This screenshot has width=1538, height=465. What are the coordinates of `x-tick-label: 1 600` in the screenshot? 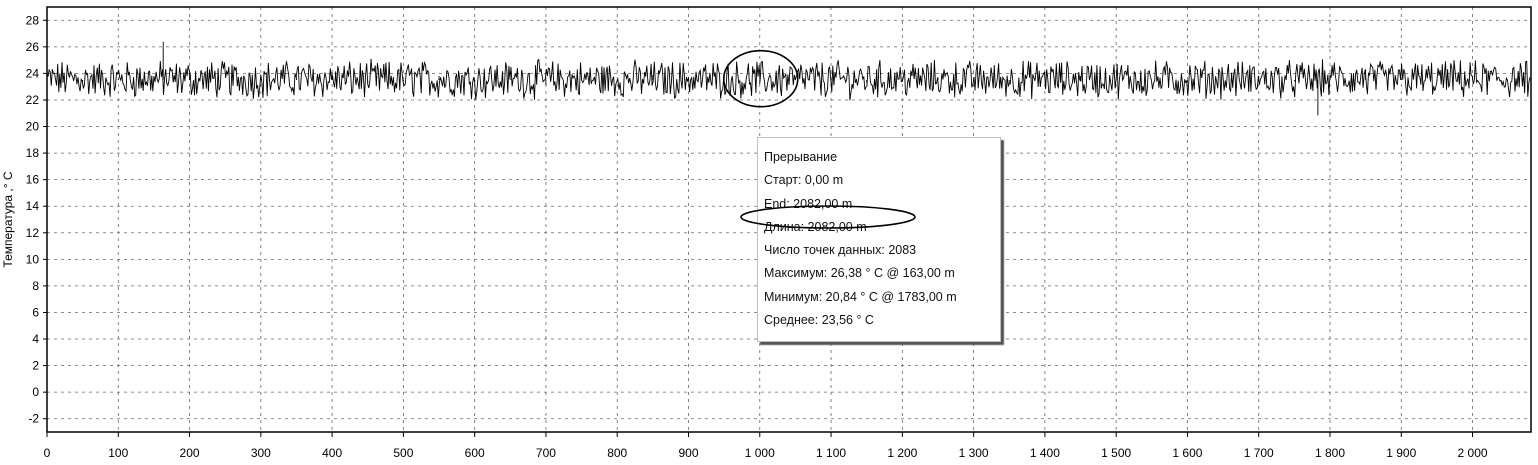 It's located at (1187, 453).